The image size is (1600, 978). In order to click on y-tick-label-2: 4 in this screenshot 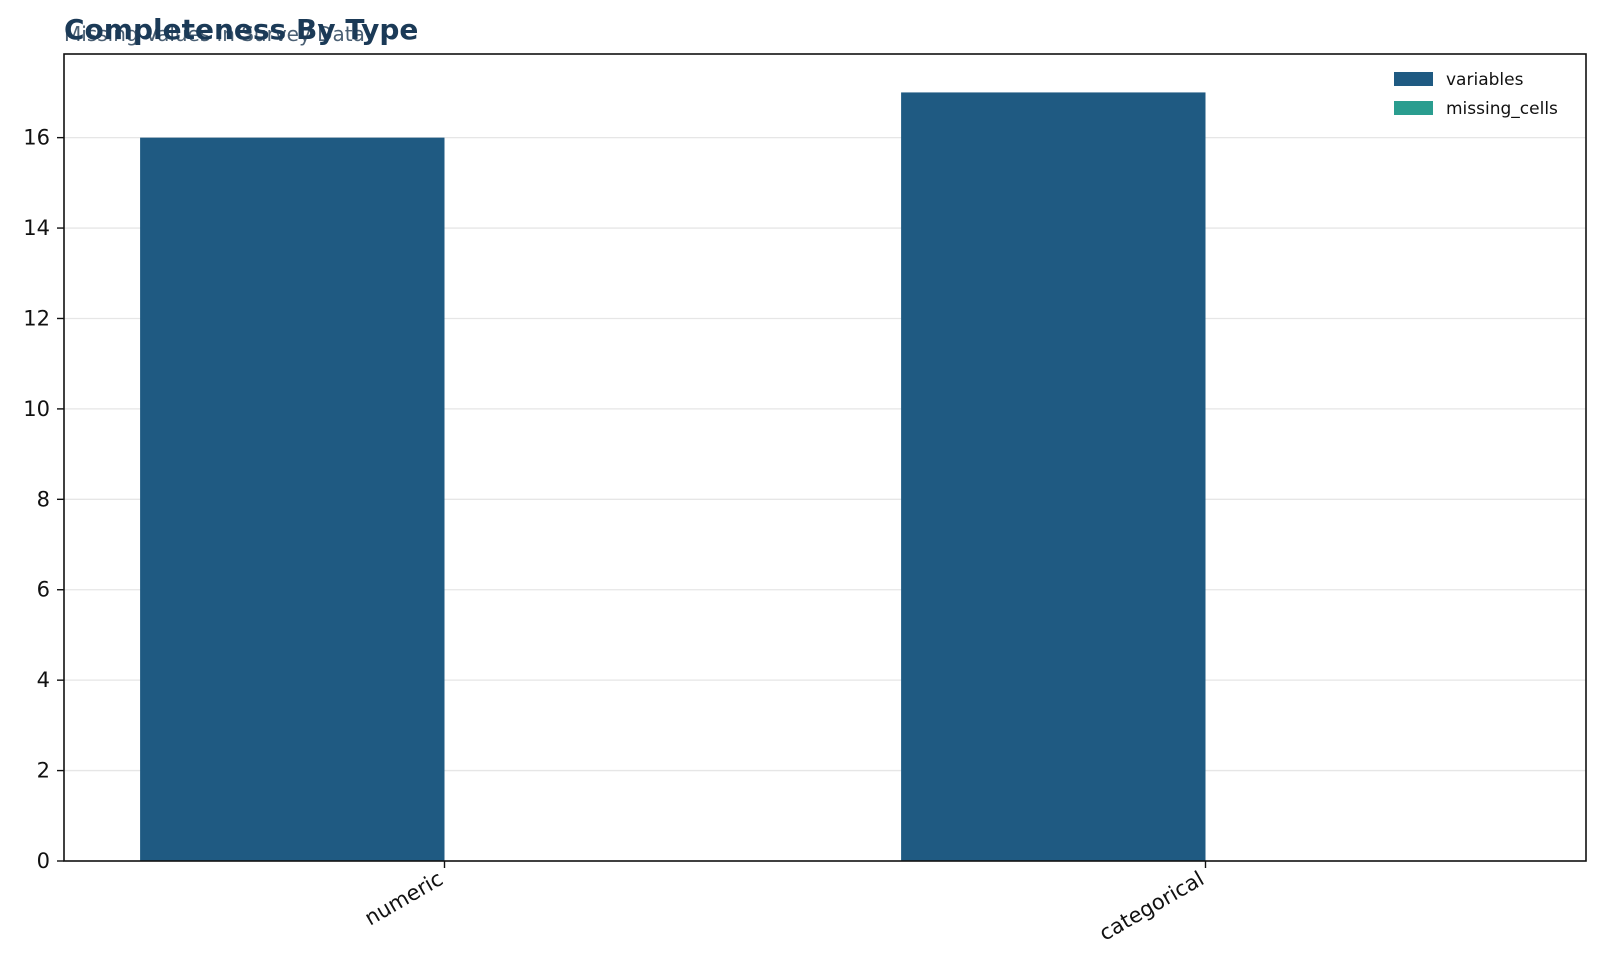, I will do `click(43, 680)`.